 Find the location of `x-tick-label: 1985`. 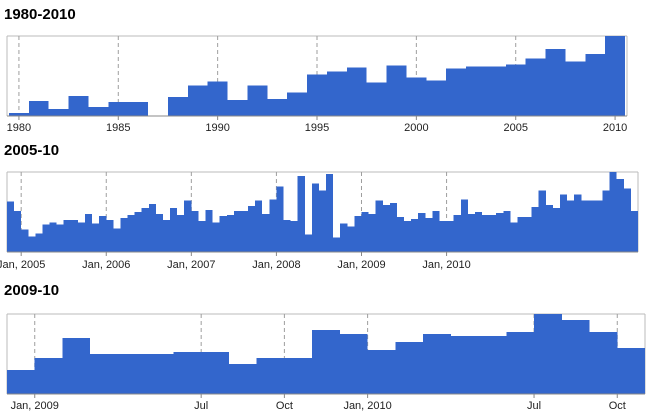

x-tick-label: 1985 is located at coordinates (118, 128).